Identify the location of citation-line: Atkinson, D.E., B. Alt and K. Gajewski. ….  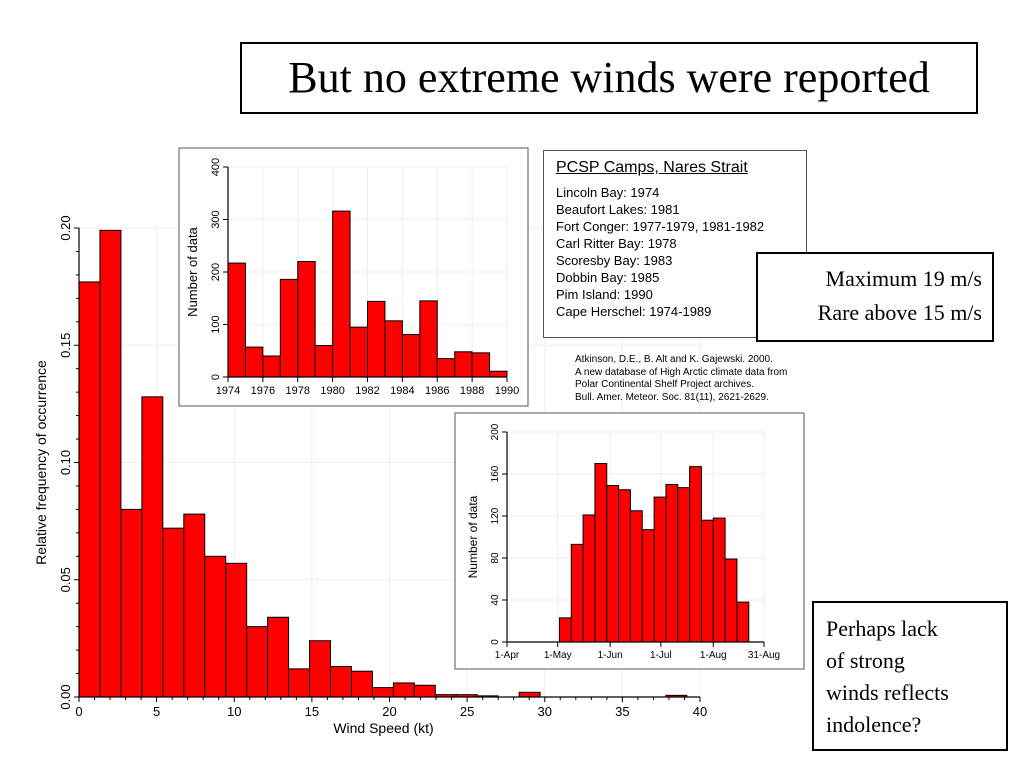
(674, 359).